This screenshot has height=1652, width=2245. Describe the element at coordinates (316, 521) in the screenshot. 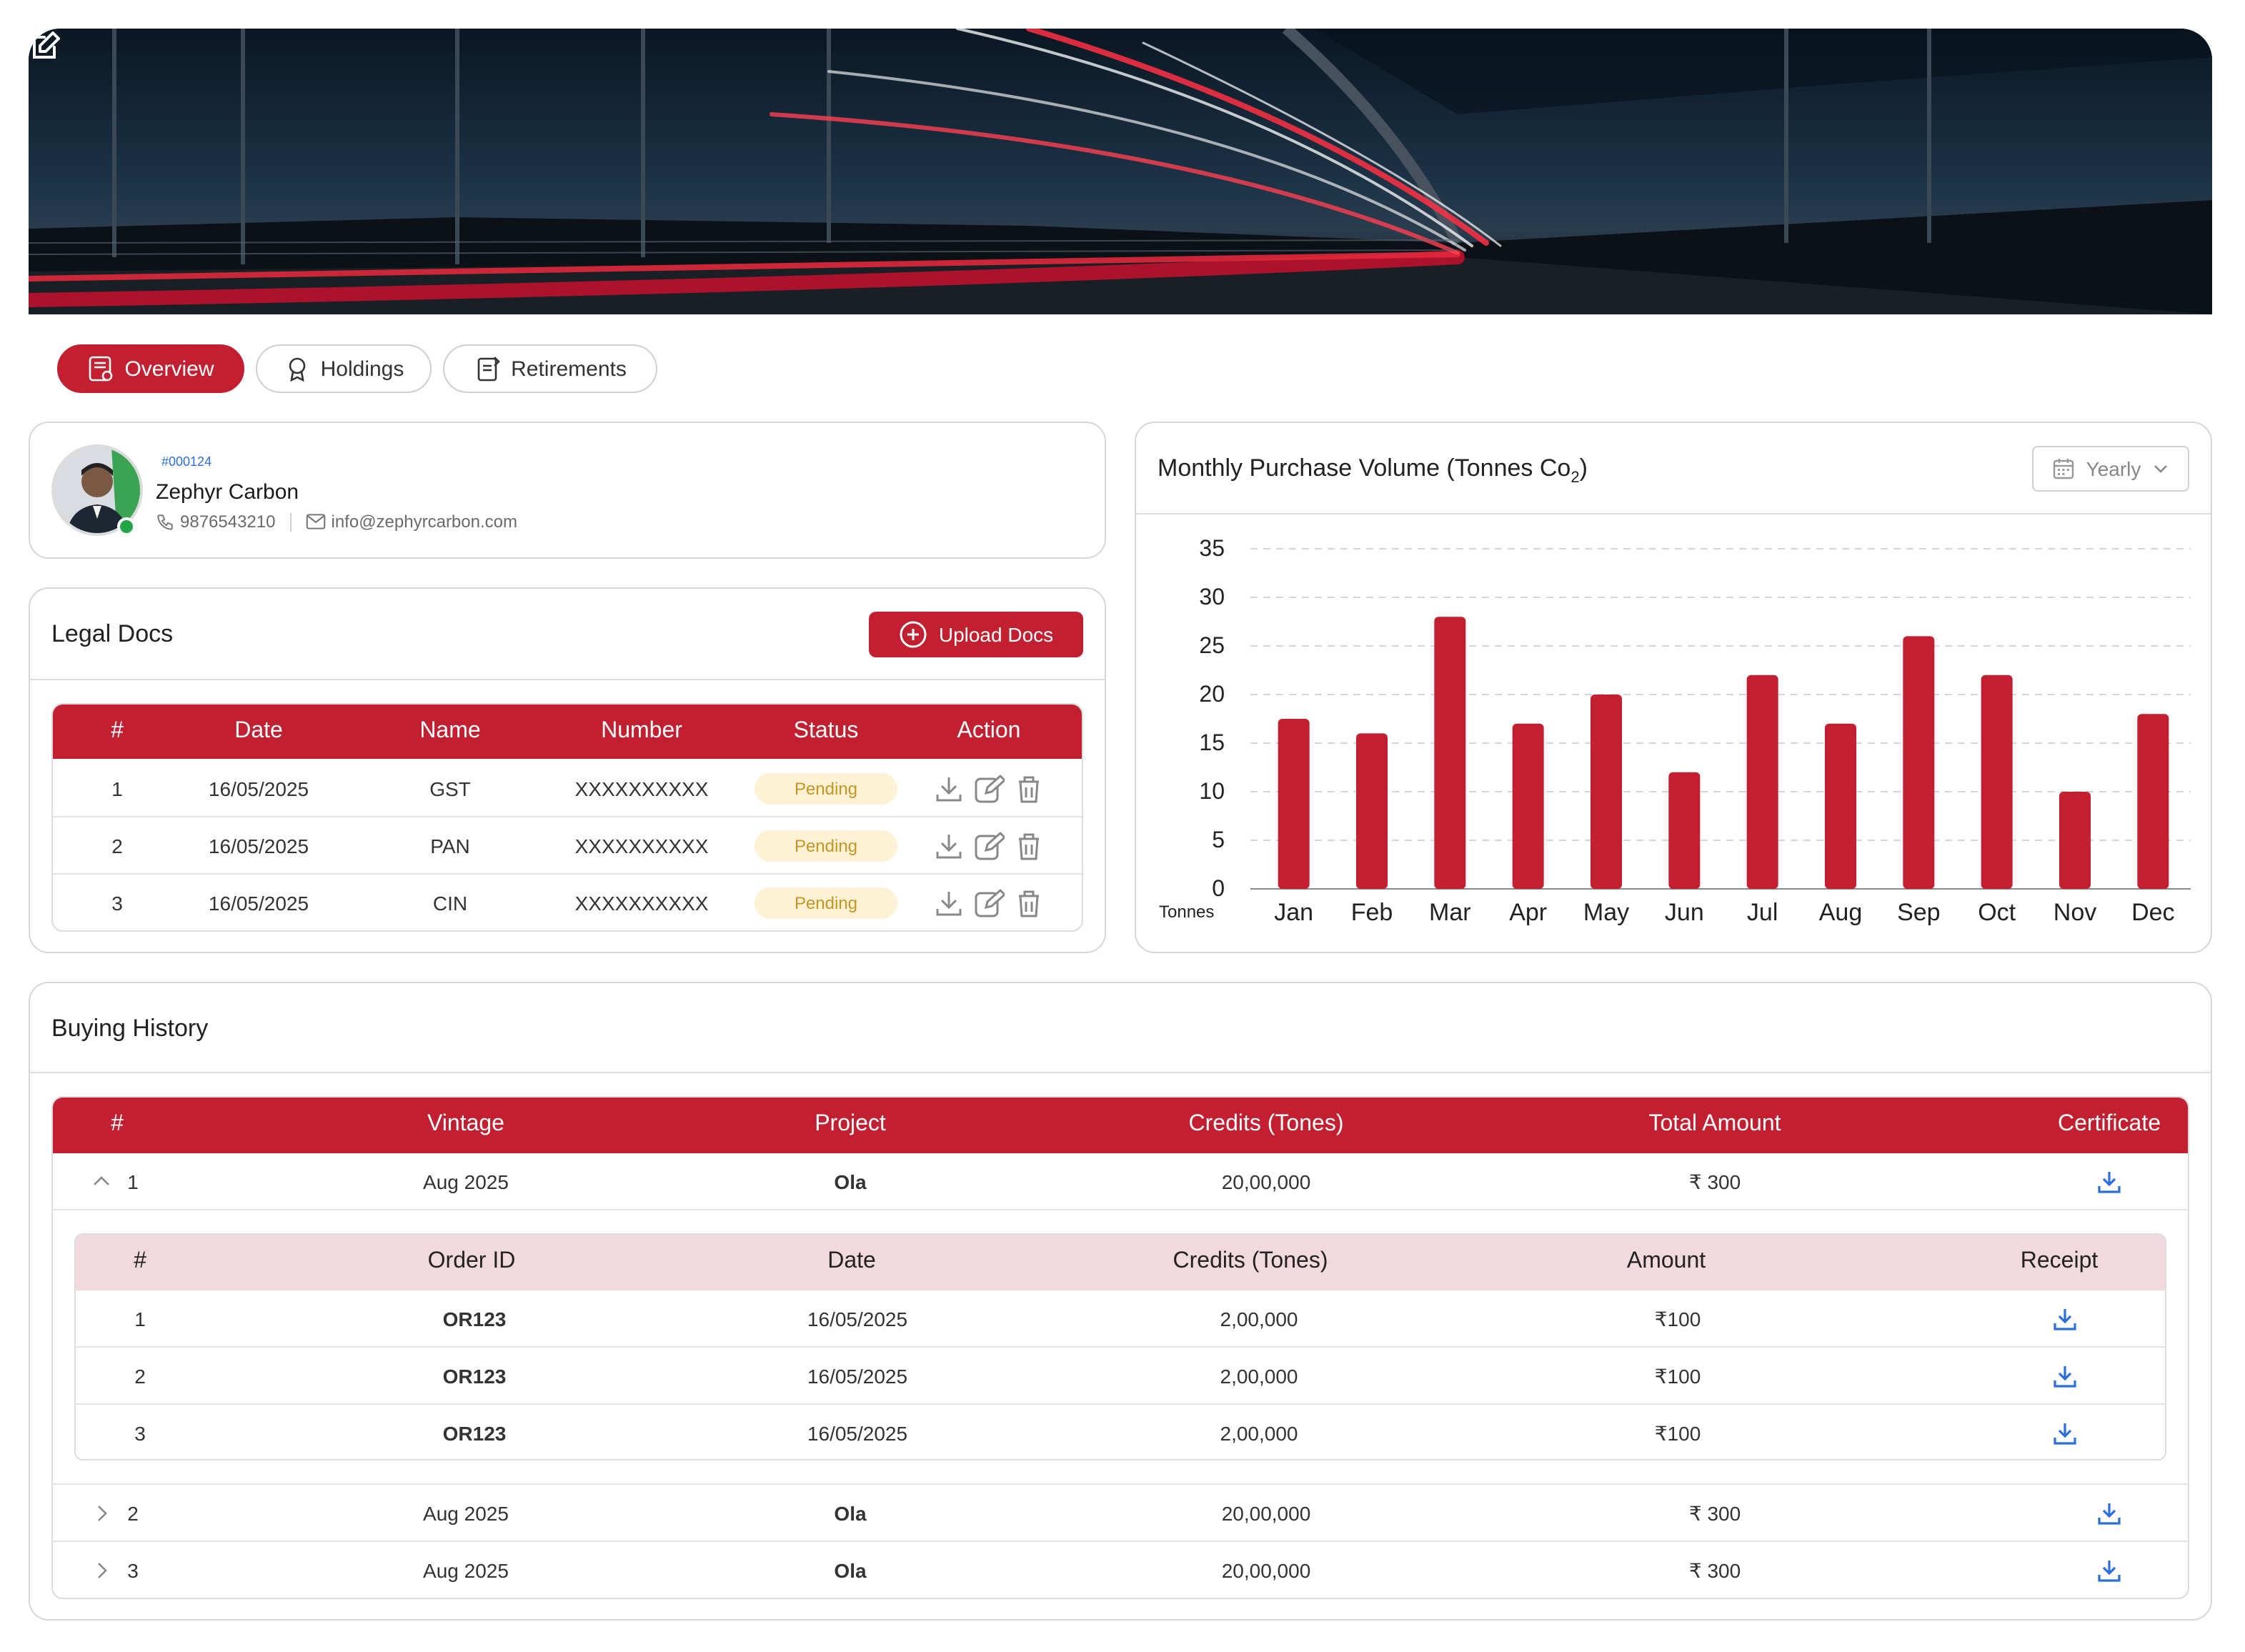

I see `mail-icon` at that location.